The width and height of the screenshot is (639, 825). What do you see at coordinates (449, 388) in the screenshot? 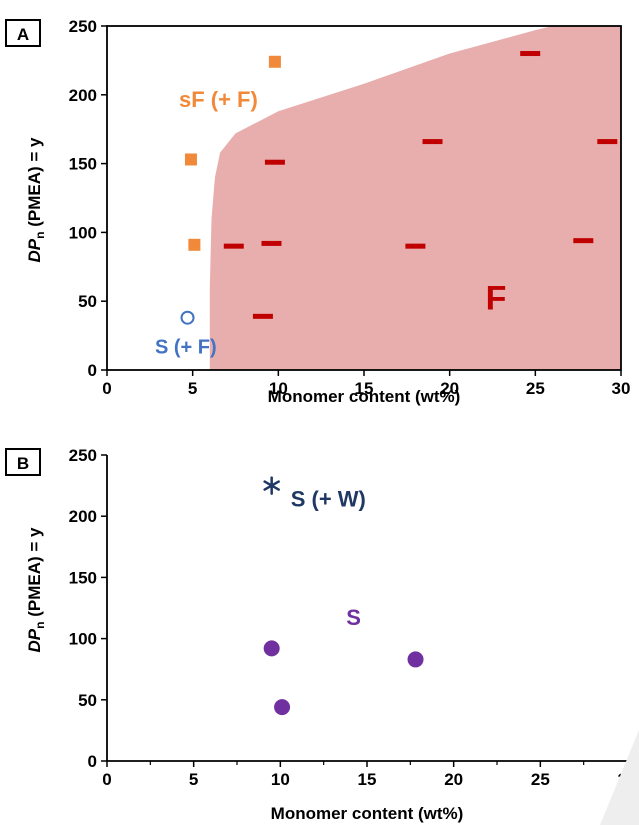
I see `panel-a-x-tick-label-20: 20` at bounding box center [449, 388].